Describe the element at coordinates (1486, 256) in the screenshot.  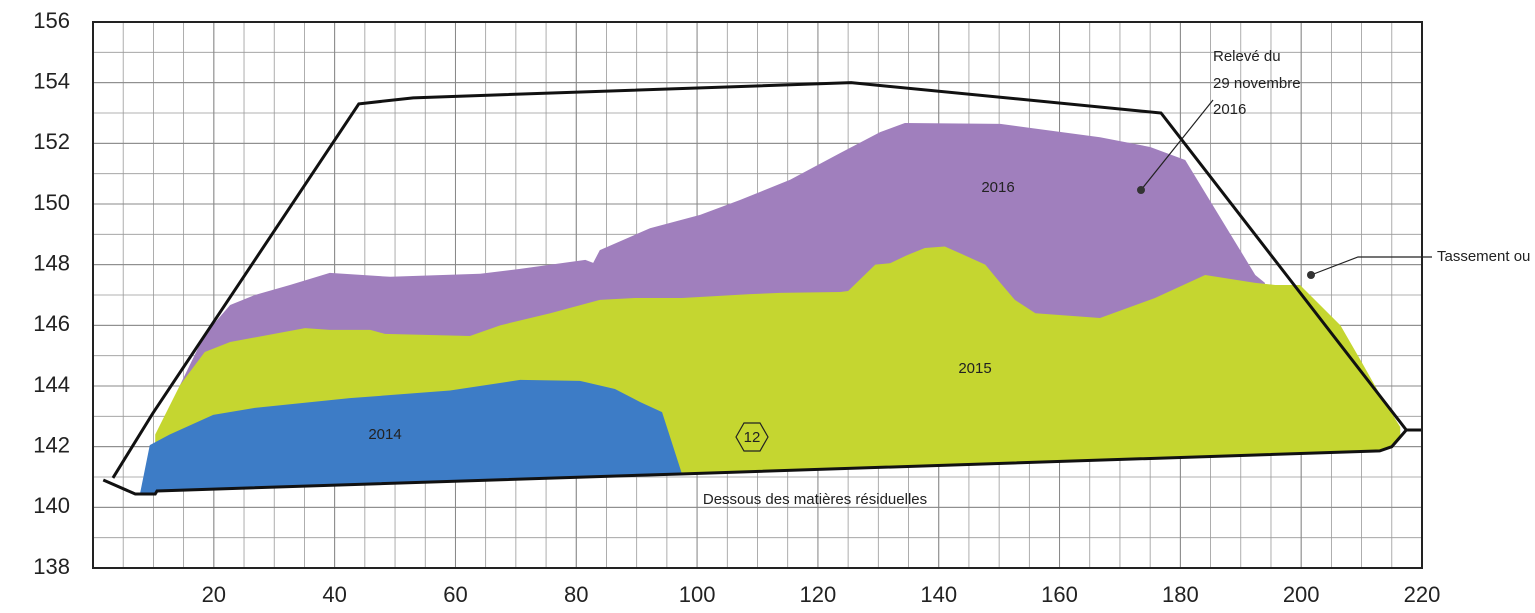
I see `annotation: Tassement ou déblai` at that location.